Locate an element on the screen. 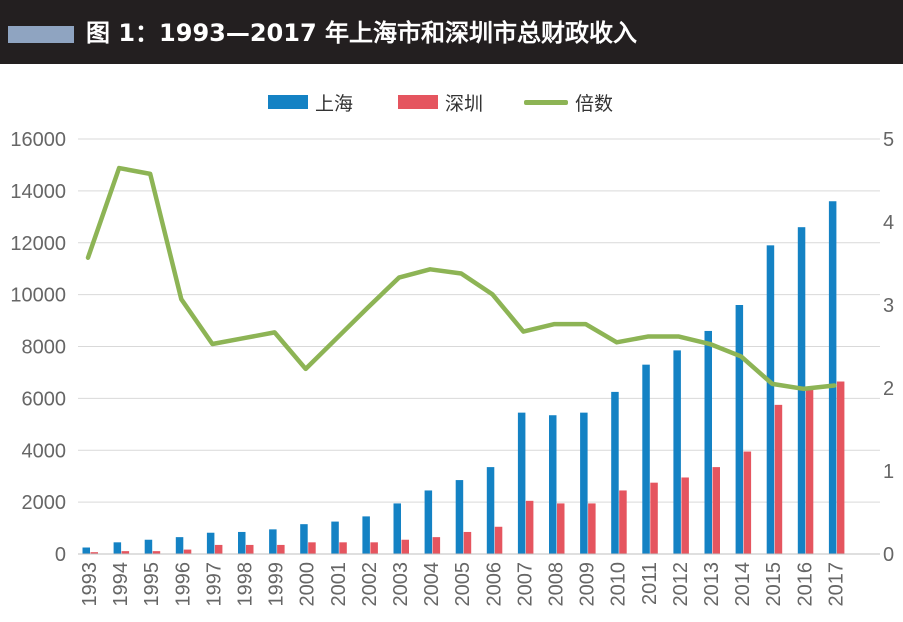  x-tick-label: 2007 is located at coordinates (525, 584).